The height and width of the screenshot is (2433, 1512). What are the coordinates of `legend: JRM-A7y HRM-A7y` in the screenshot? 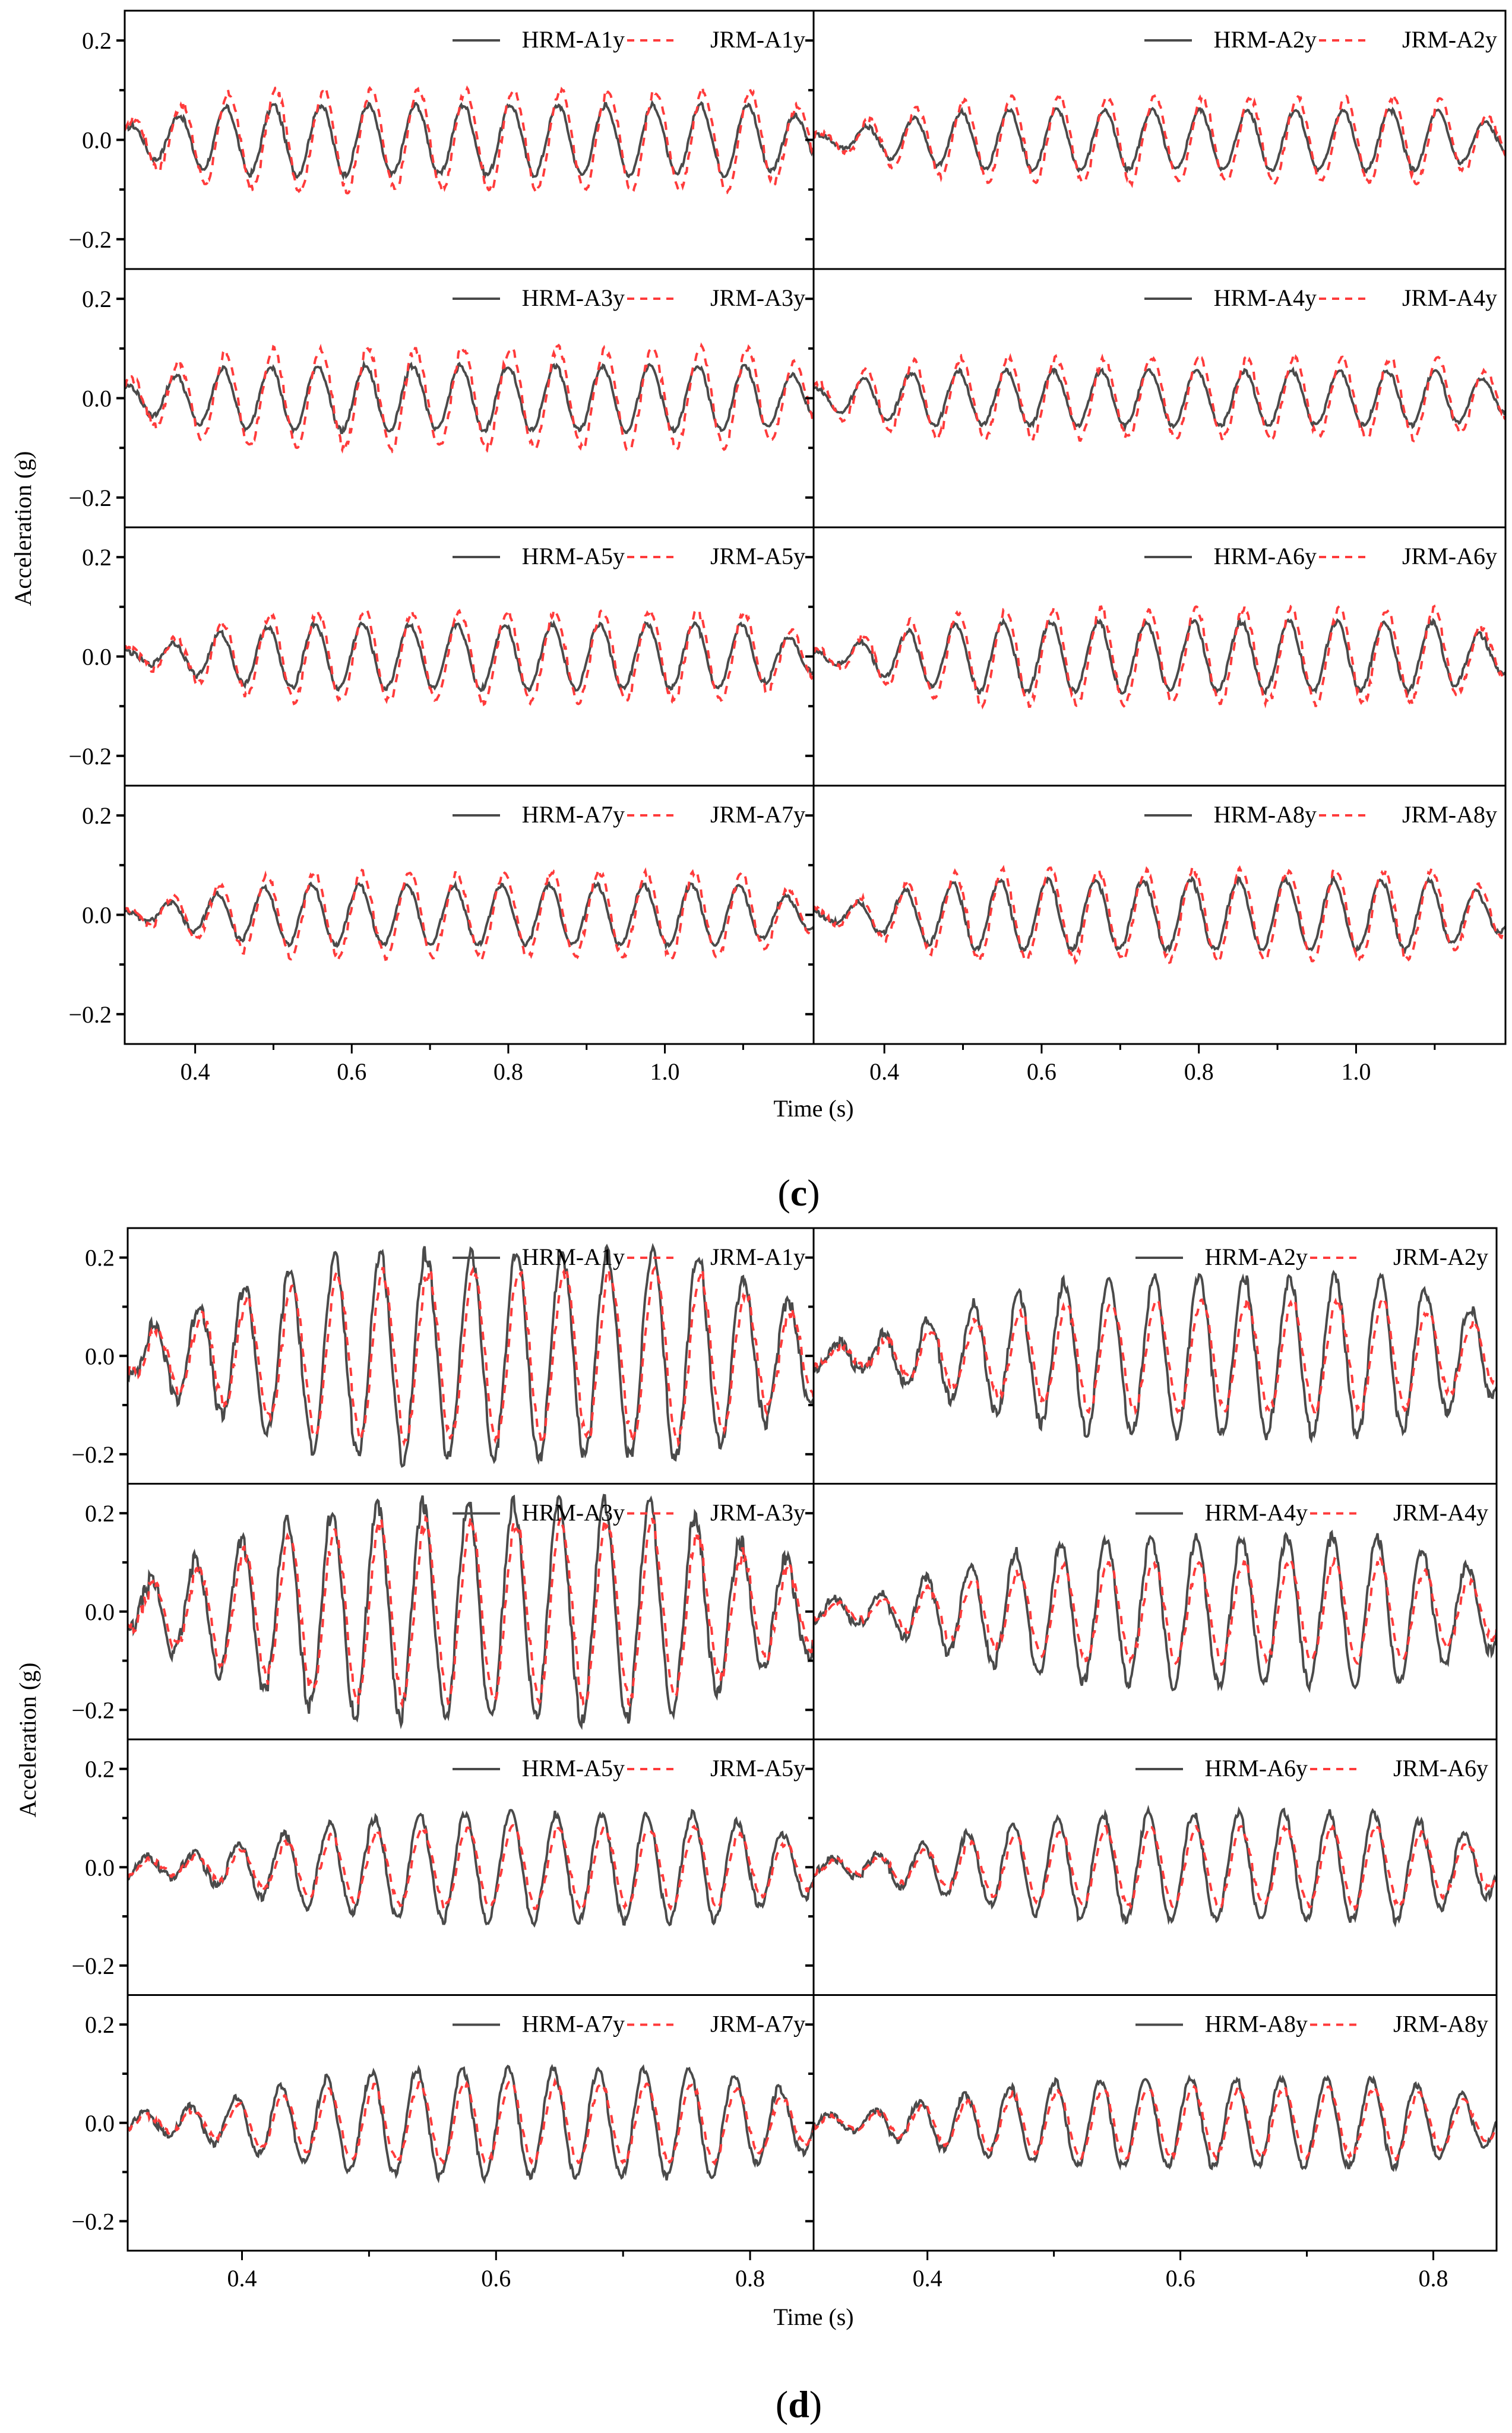 It's located at (629, 814).